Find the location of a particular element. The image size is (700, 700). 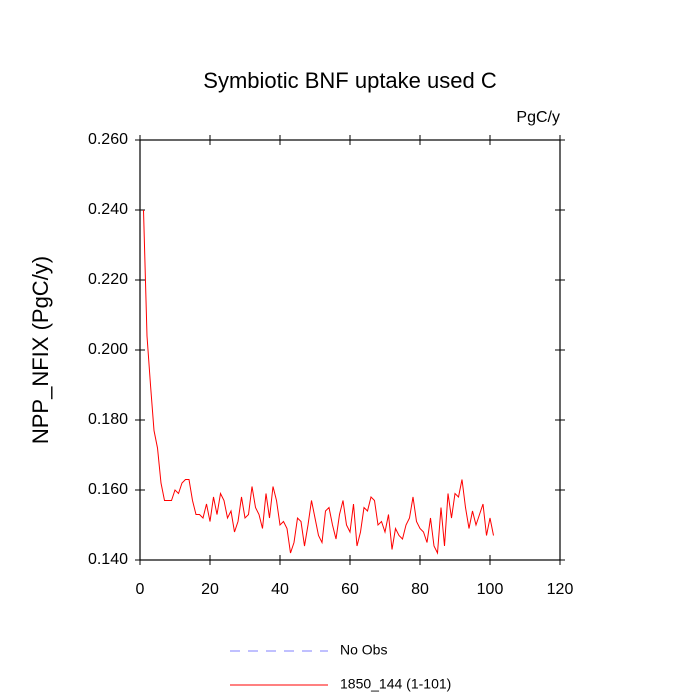

y-tick-label: 0.200 is located at coordinates (108, 349).